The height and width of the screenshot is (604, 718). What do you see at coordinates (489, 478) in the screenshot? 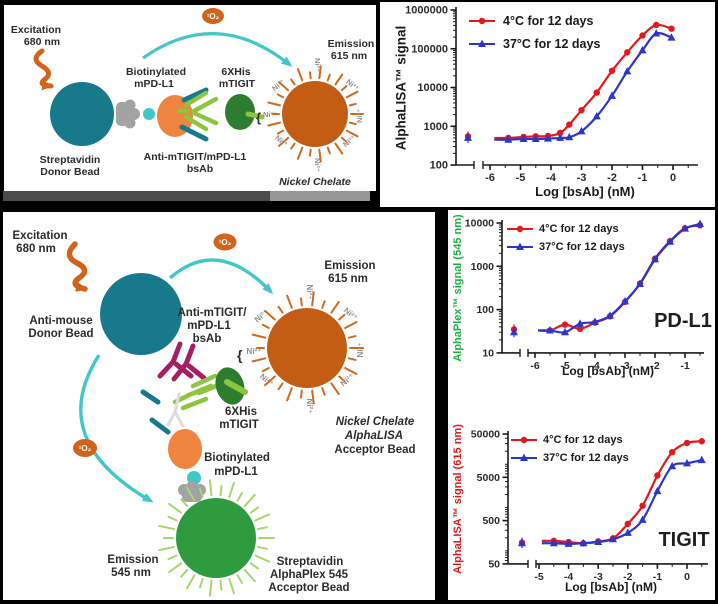
I see `svg-text: 5000` at bounding box center [489, 478].